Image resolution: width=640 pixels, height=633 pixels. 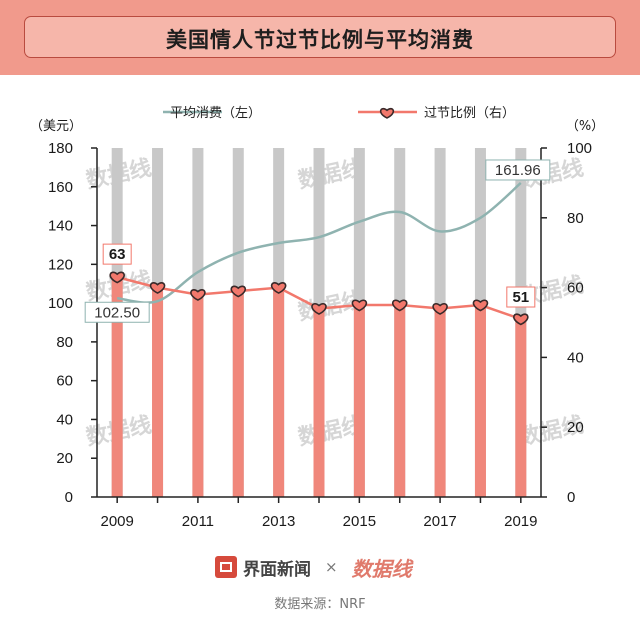 I want to click on y-right-tick-label: 80, so click(x=575, y=218).